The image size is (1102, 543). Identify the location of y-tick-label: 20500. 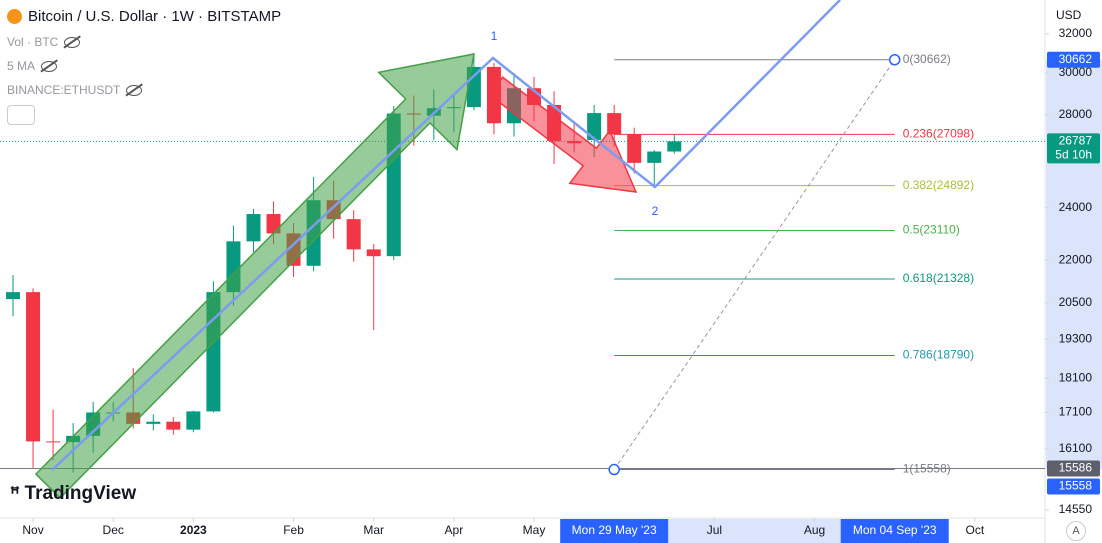
(1076, 302).